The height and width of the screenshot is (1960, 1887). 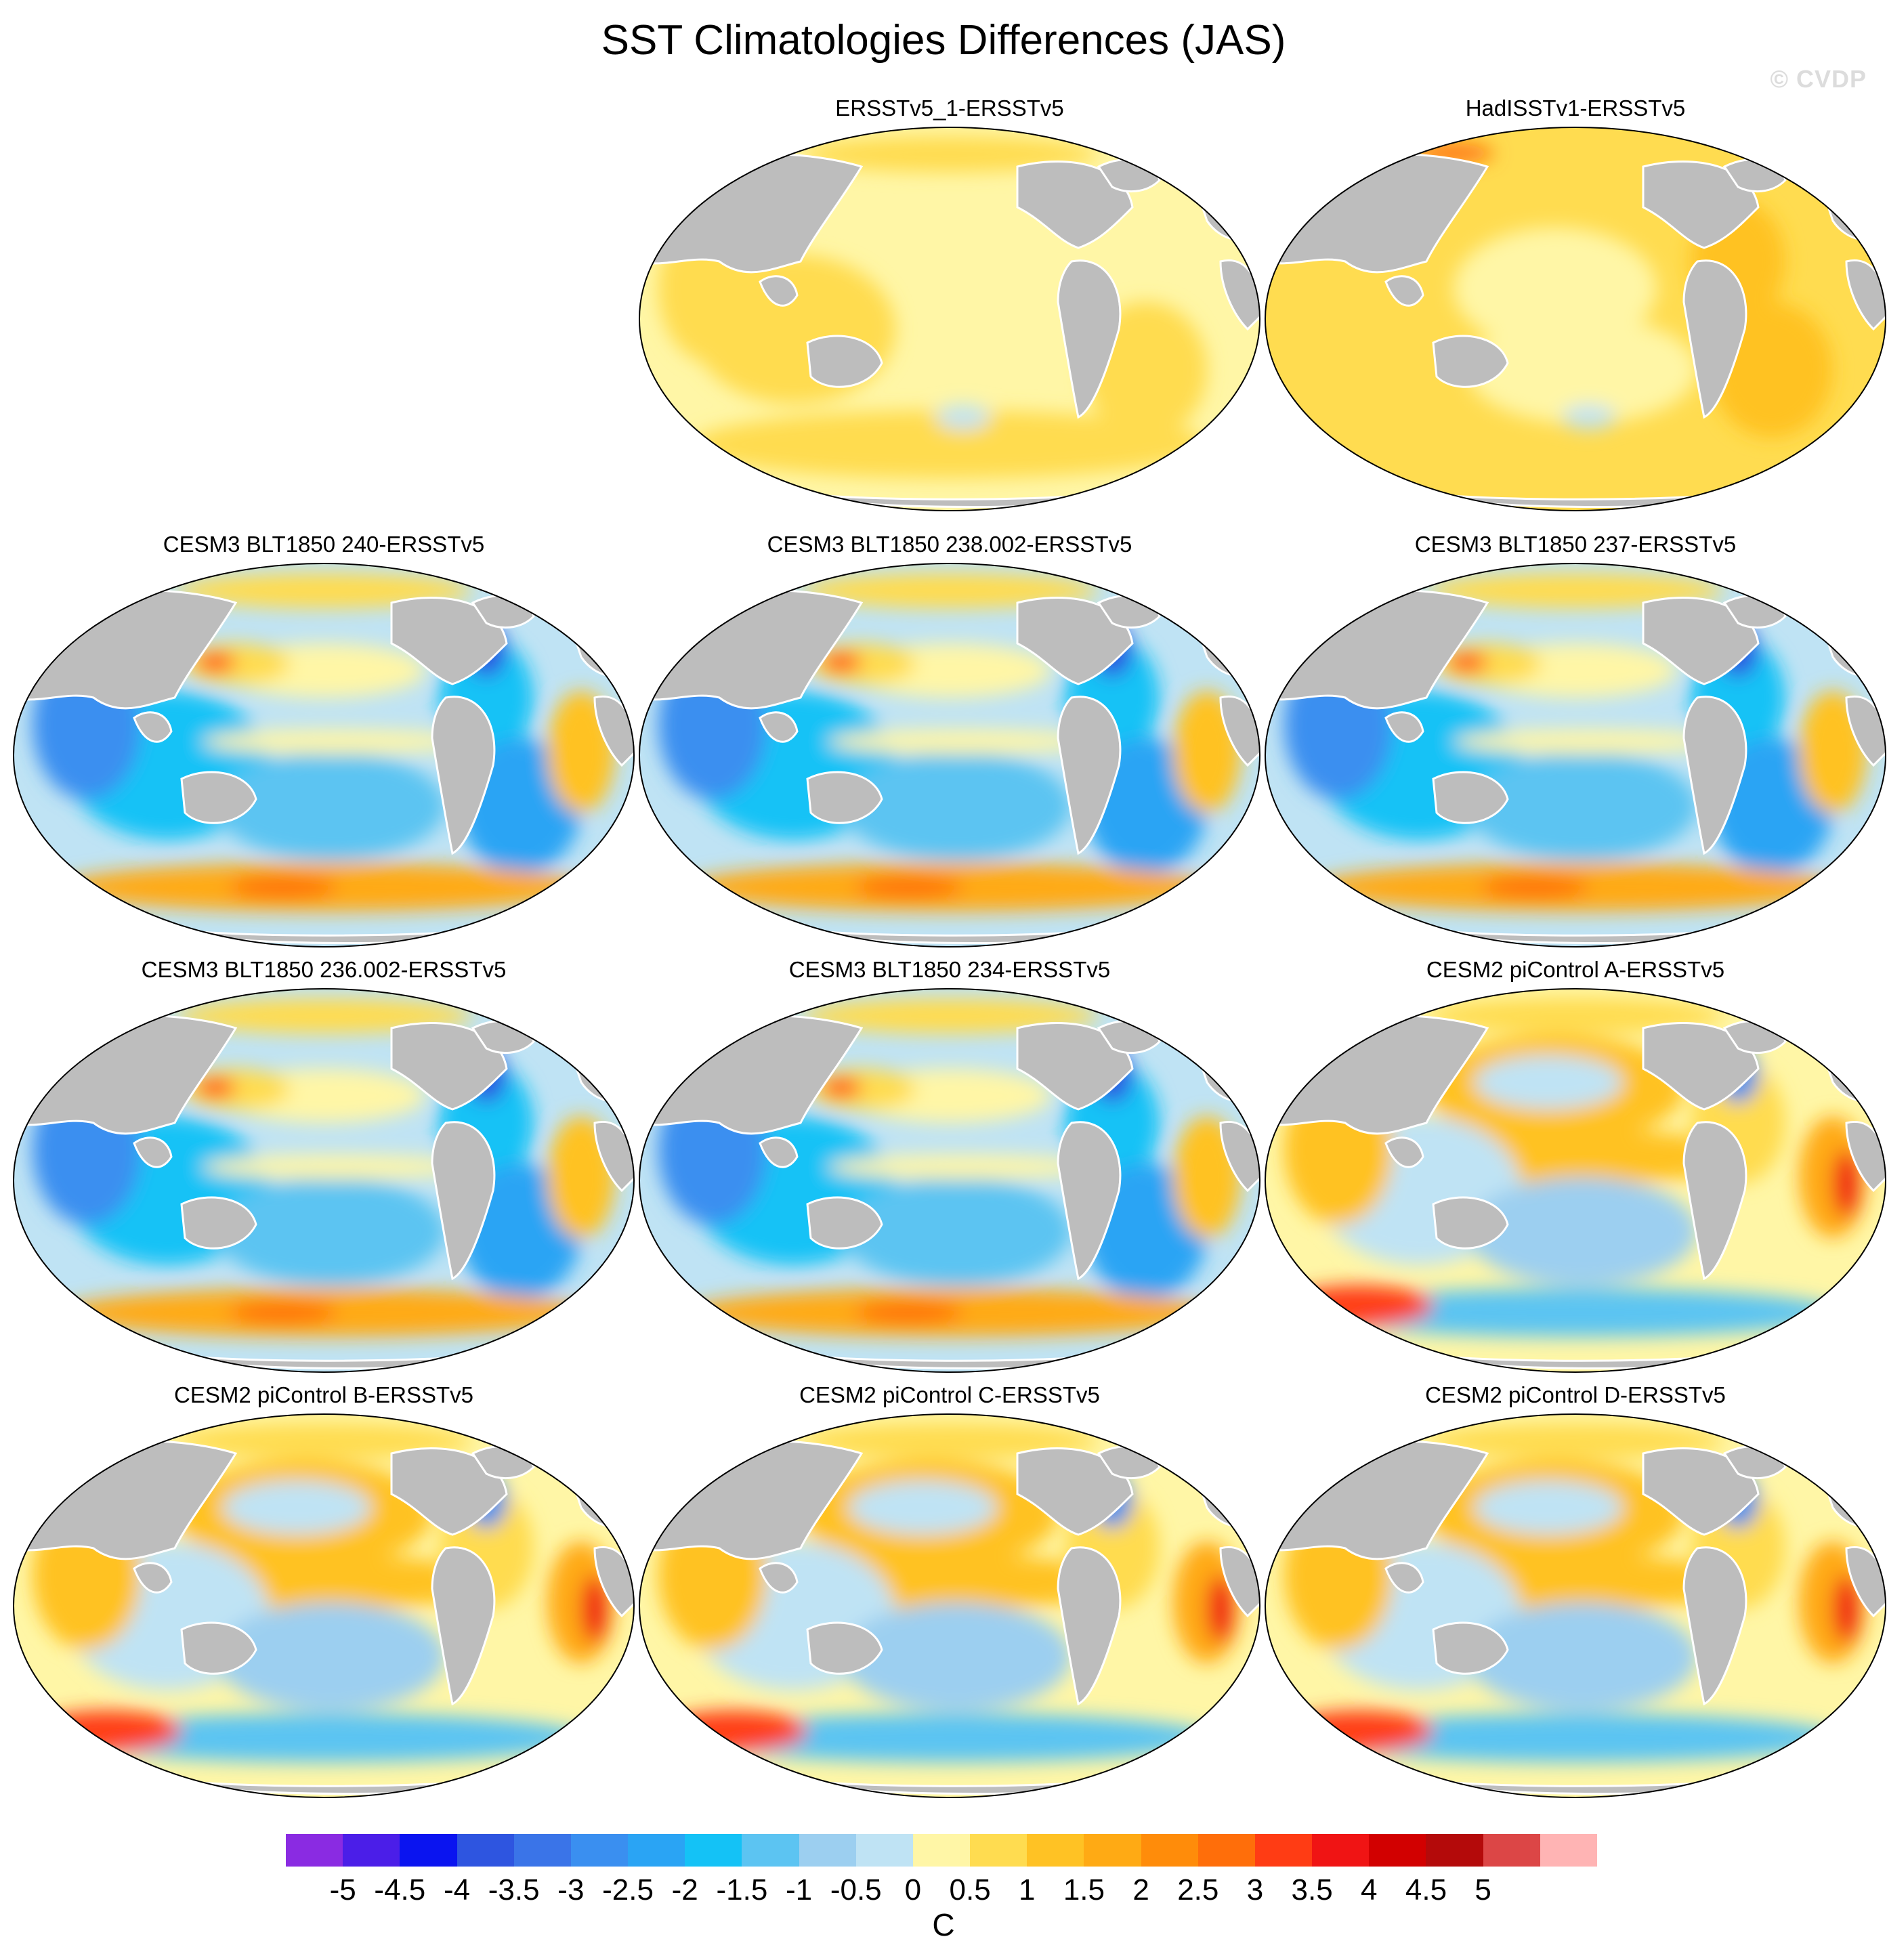 What do you see at coordinates (944, 1924) in the screenshot?
I see `colorbar-unit: C` at bounding box center [944, 1924].